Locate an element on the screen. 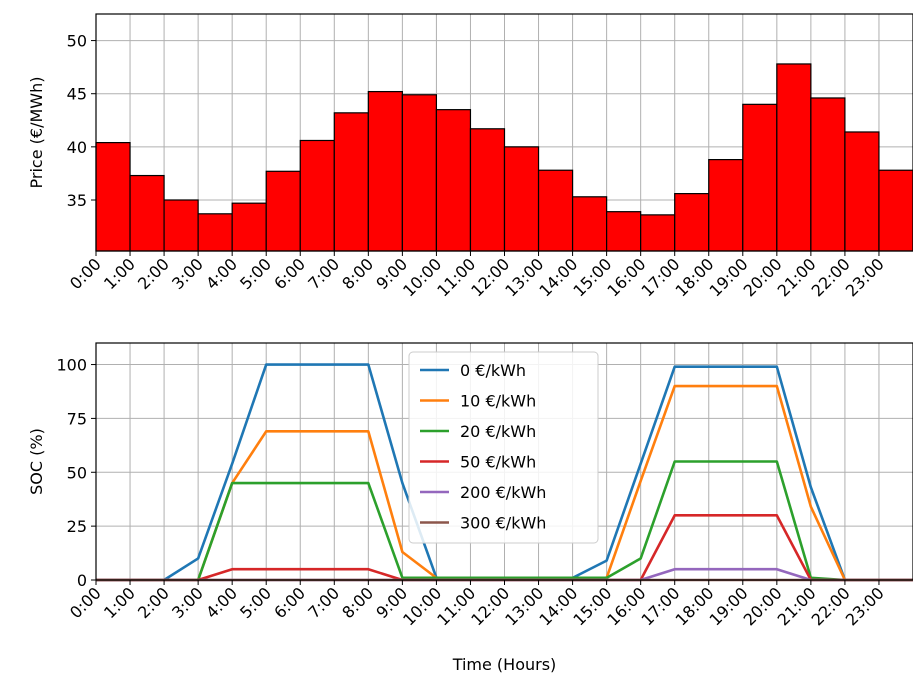 Image resolution: width=913 pixels, height=677 pixels. soc-y-tick-label: 0 is located at coordinates (82, 580).